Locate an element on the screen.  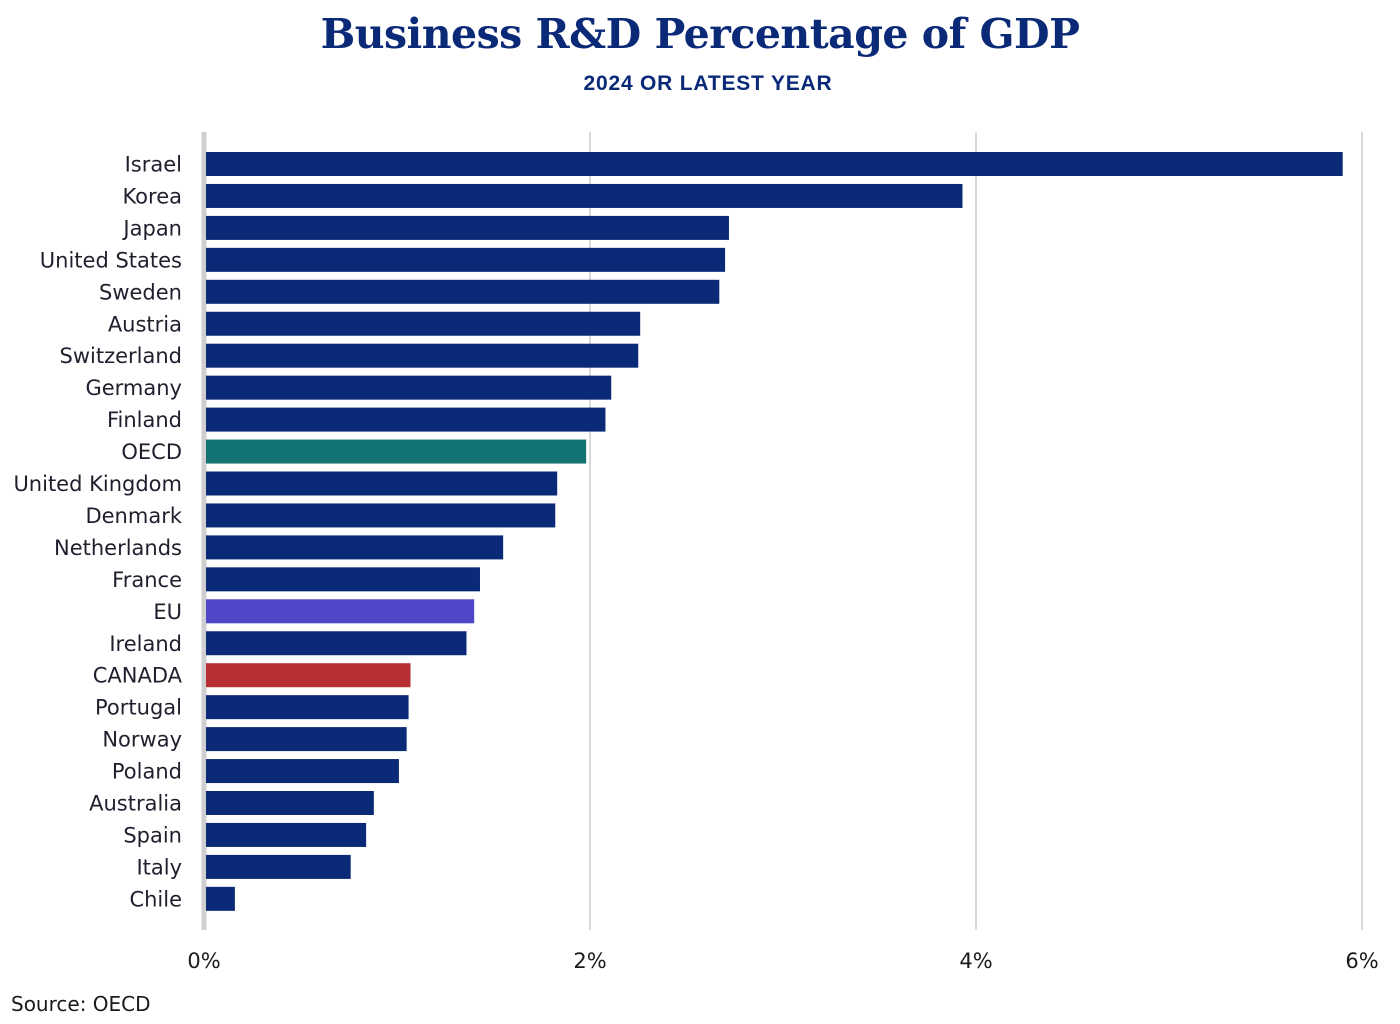
category-label: Australia is located at coordinates (135, 804).